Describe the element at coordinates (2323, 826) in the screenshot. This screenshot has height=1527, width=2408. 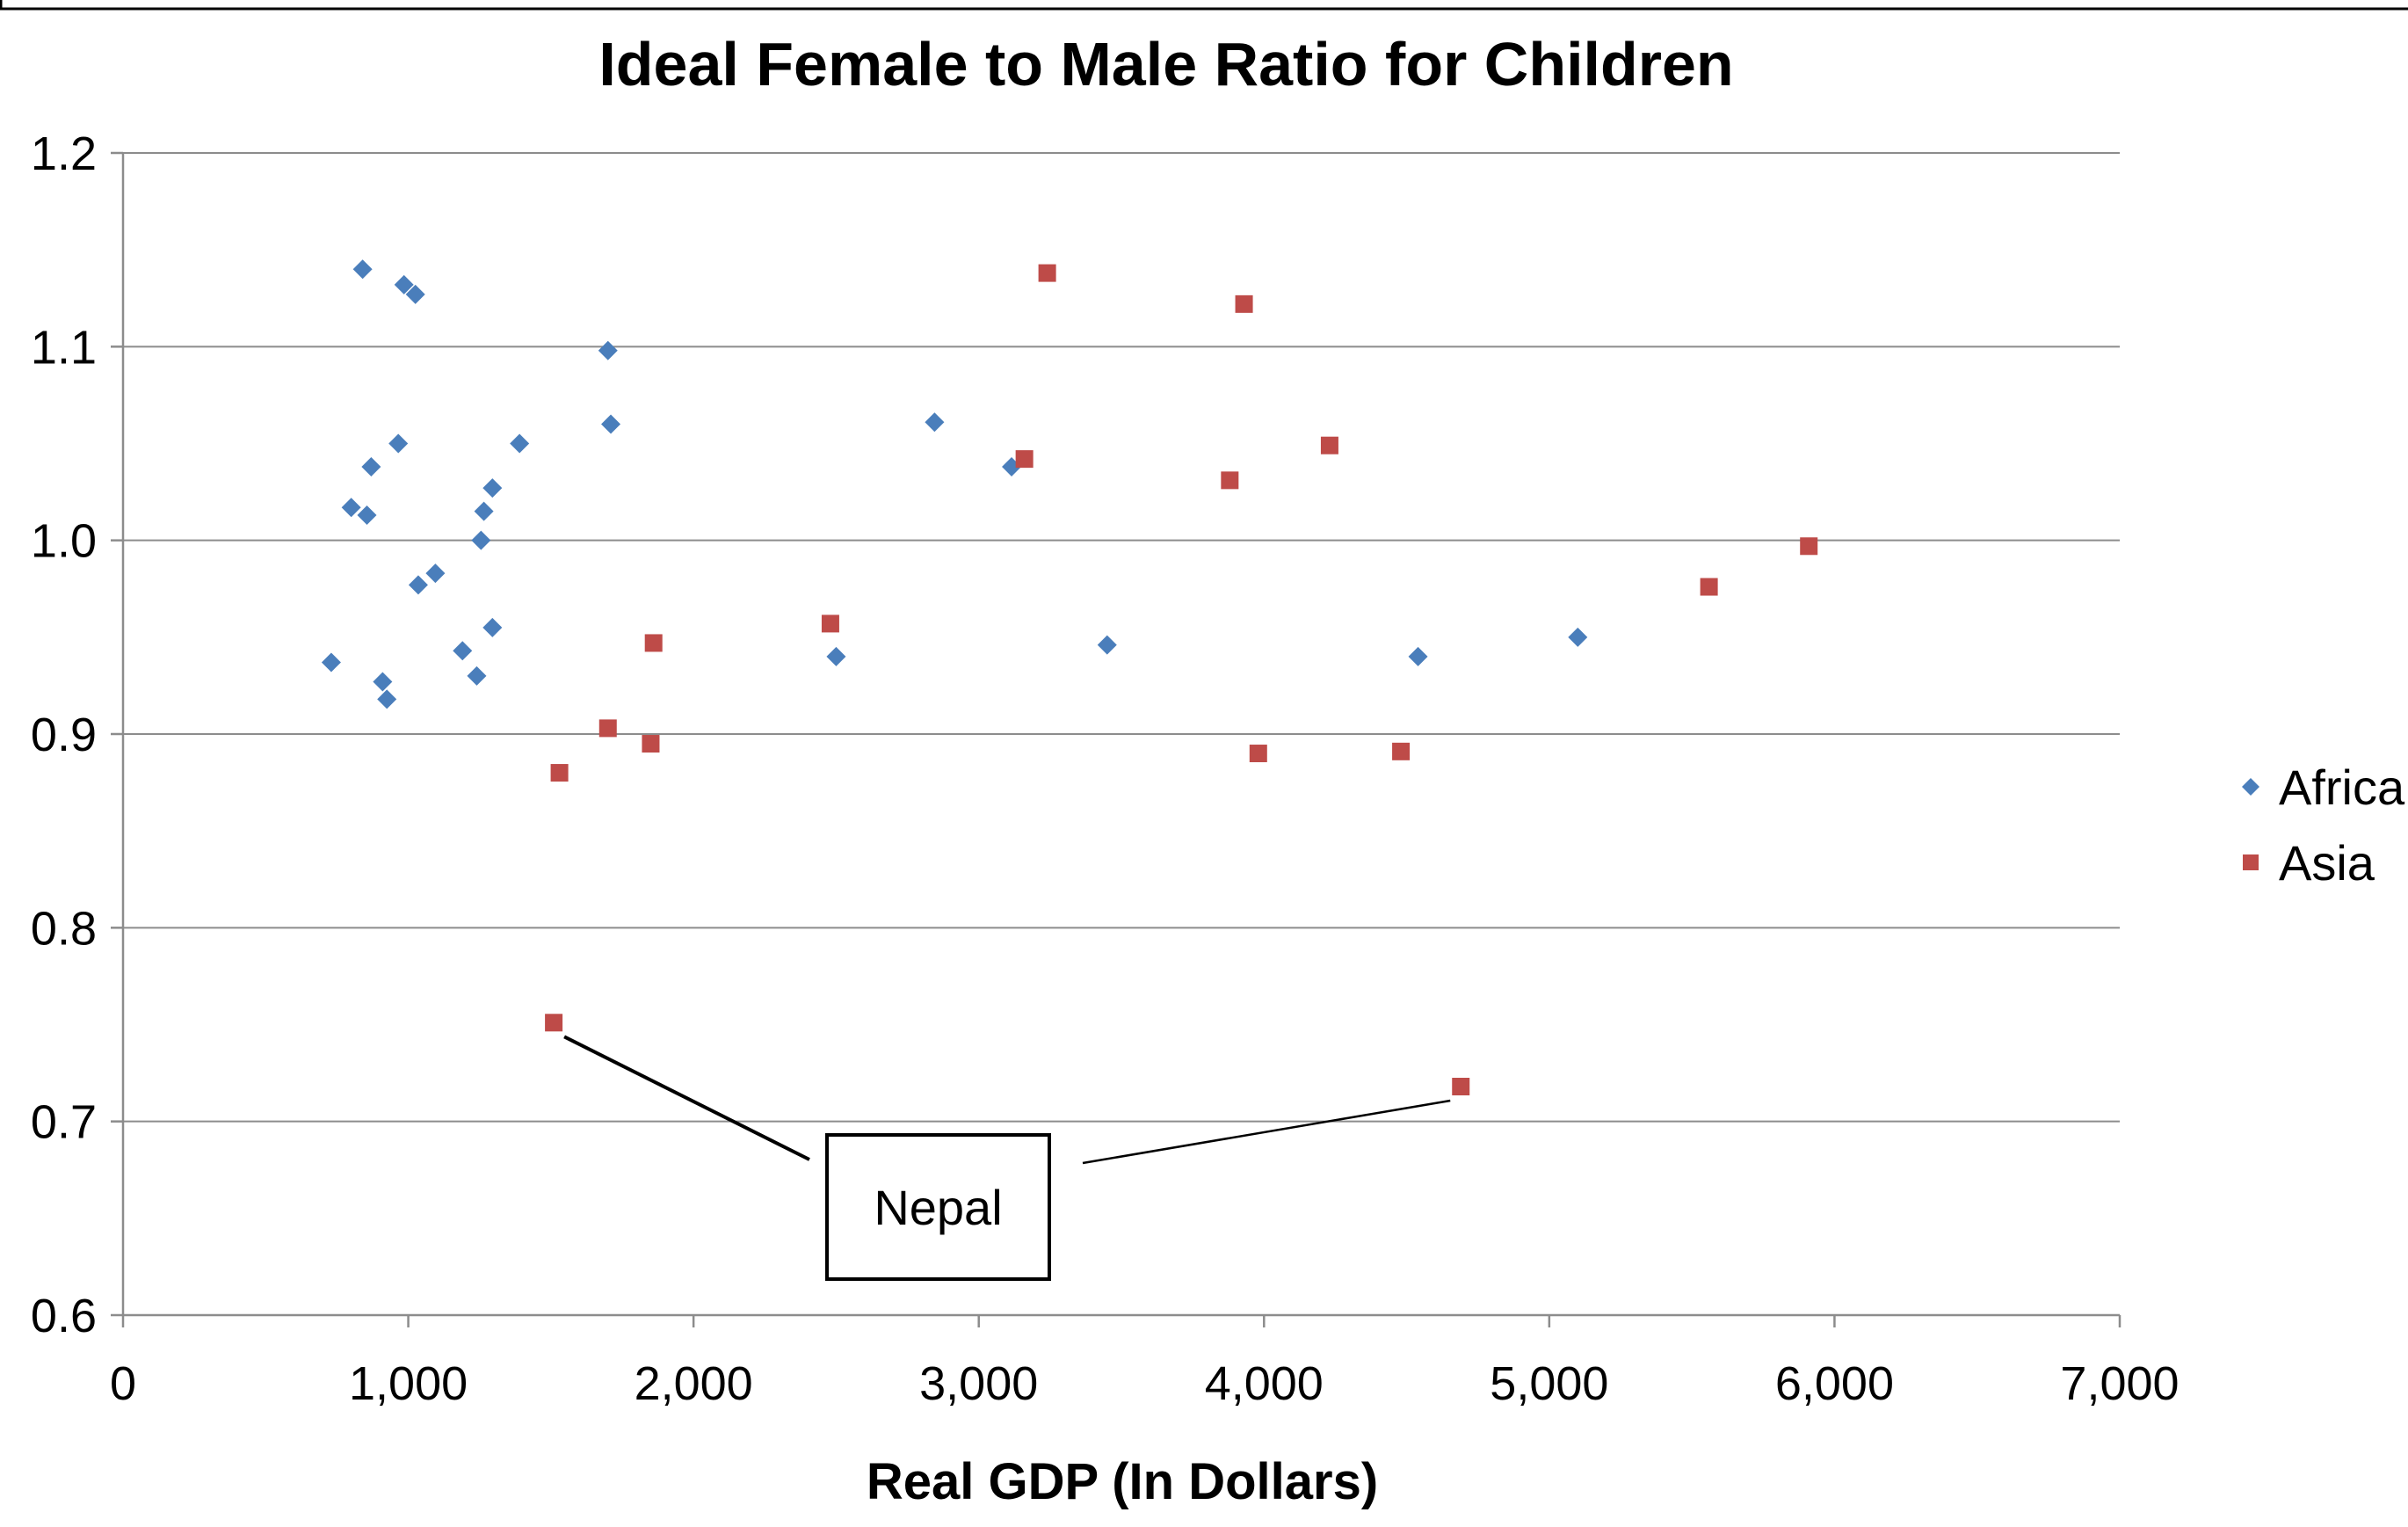
I see `legend: Africa Asia` at that location.